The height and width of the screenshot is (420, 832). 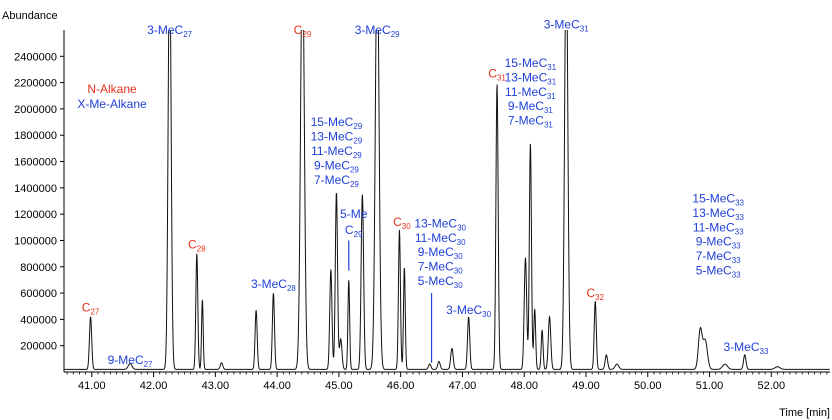 I want to click on x-tick-label: 48.00, so click(x=524, y=386).